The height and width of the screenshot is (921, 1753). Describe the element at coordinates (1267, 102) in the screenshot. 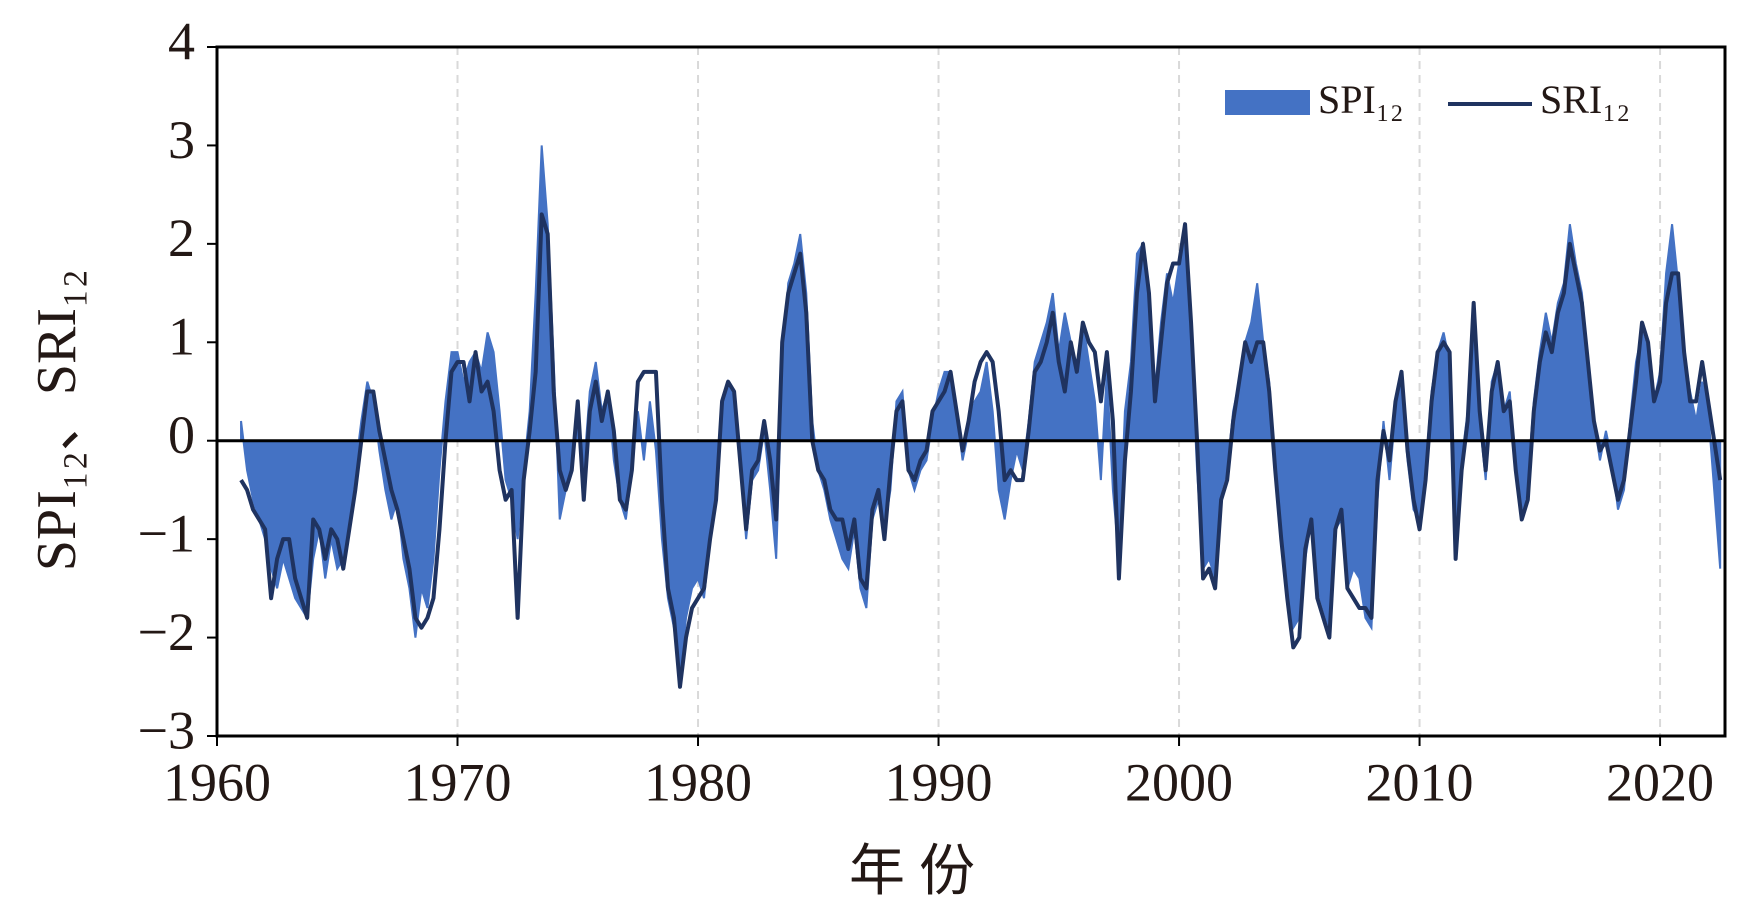

I see `legend-swatch` at that location.